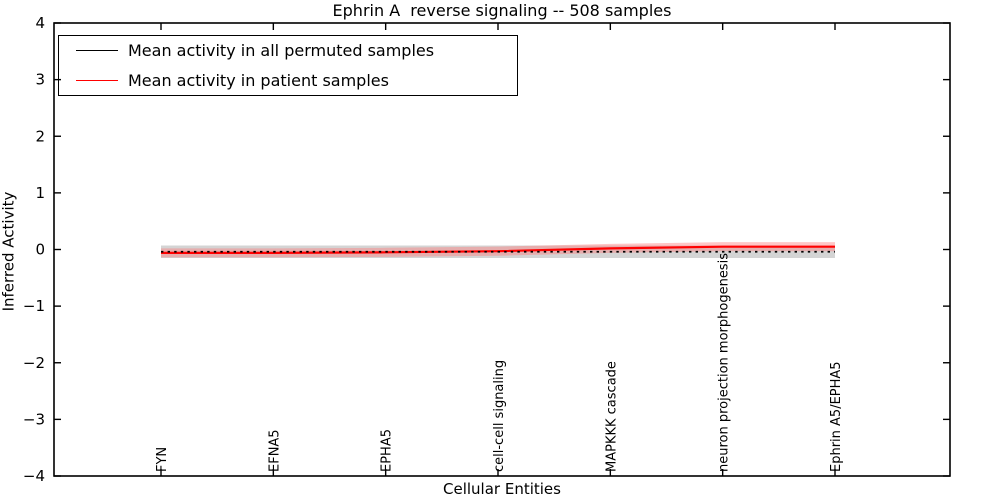 The image size is (1000, 500). Describe the element at coordinates (724, 362) in the screenshot. I see `x-tick-label: neuron projection morphogenesis` at that location.